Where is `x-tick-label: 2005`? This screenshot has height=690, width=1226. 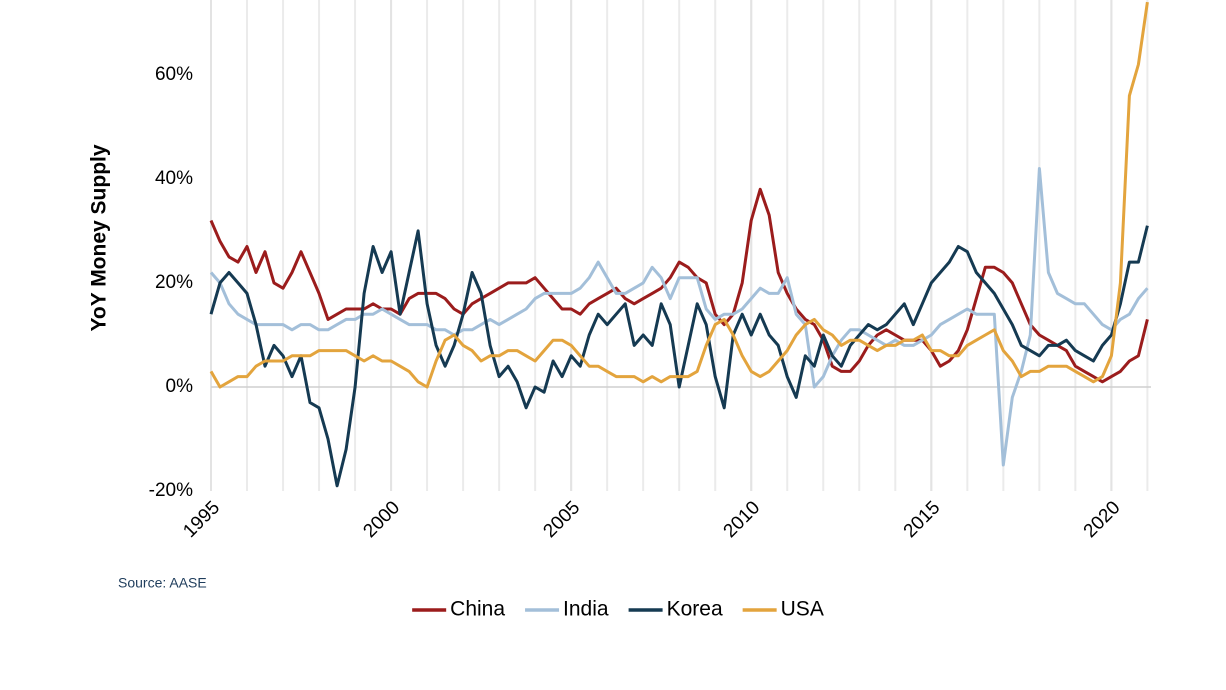 x-tick-label: 2005 is located at coordinates (561, 519).